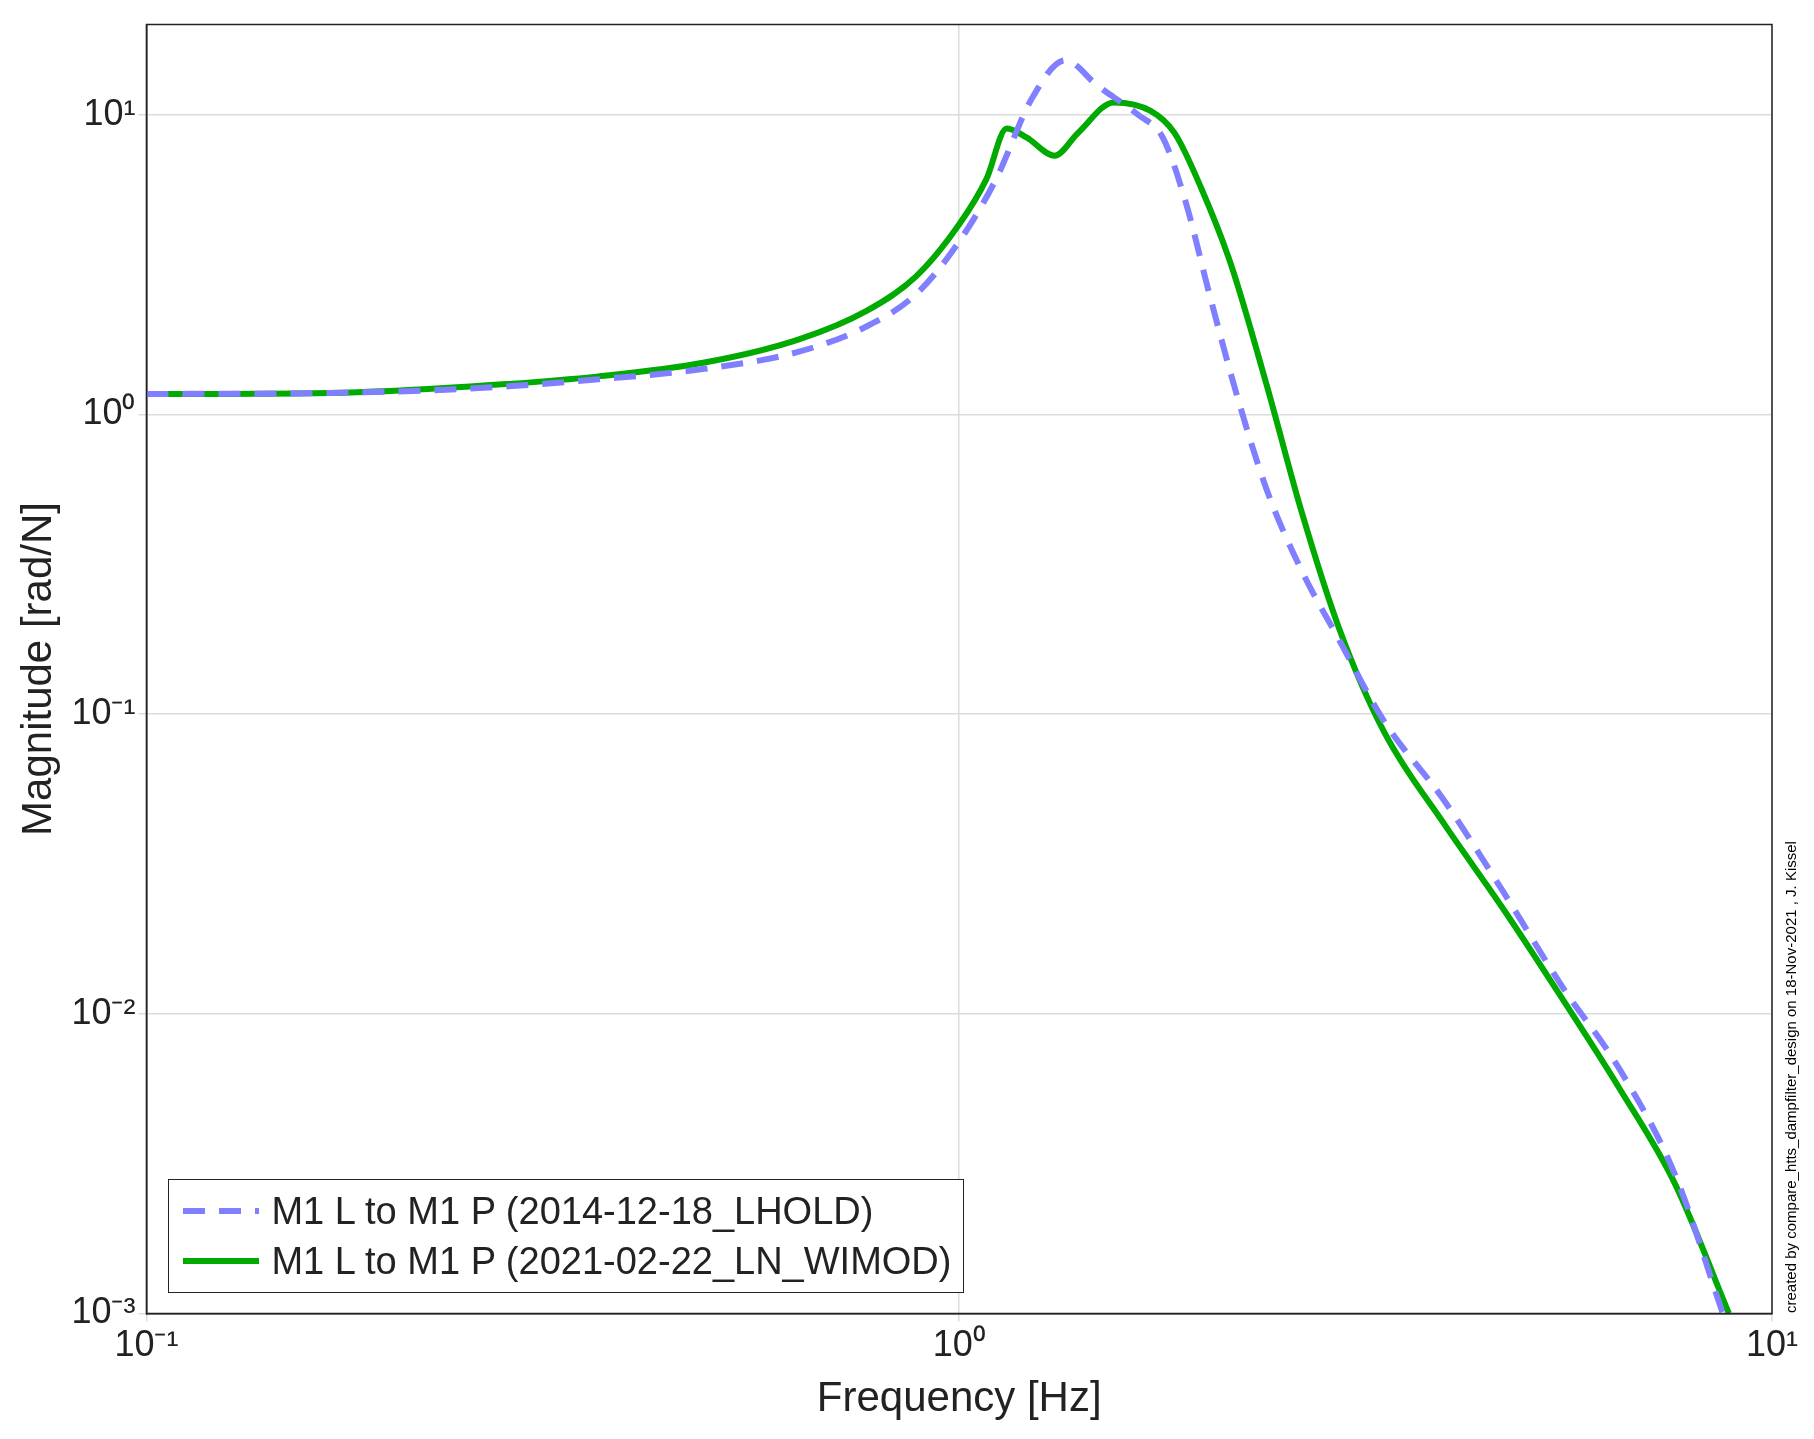 This screenshot has height=1439, width=1814. I want to click on legend-label: M1 L to M1 P (2014-12-18_LHOLD), so click(572, 1212).